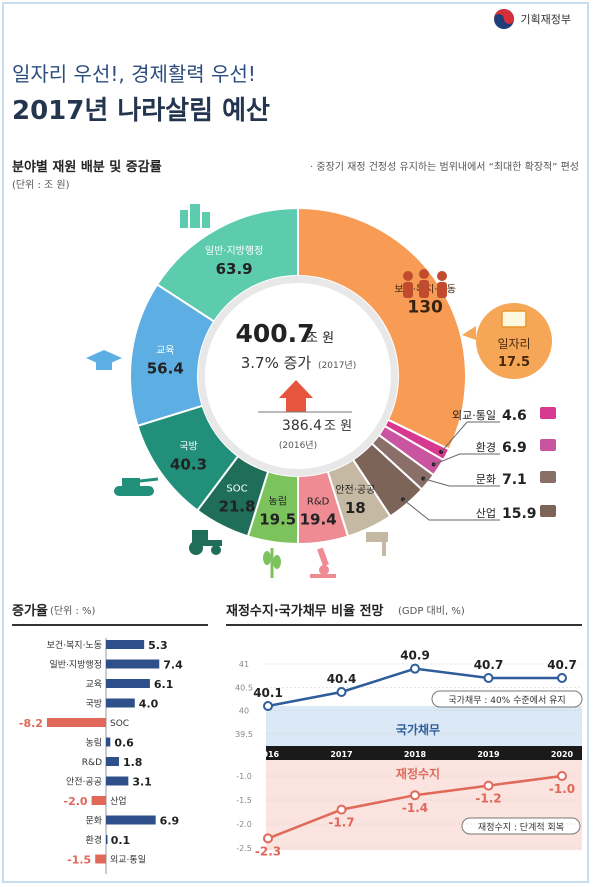 The width and height of the screenshot is (593, 887). What do you see at coordinates (134, 74) in the screenshot?
I see `page-subtitle: 일자리 우선!, 경제활력 우선!` at bounding box center [134, 74].